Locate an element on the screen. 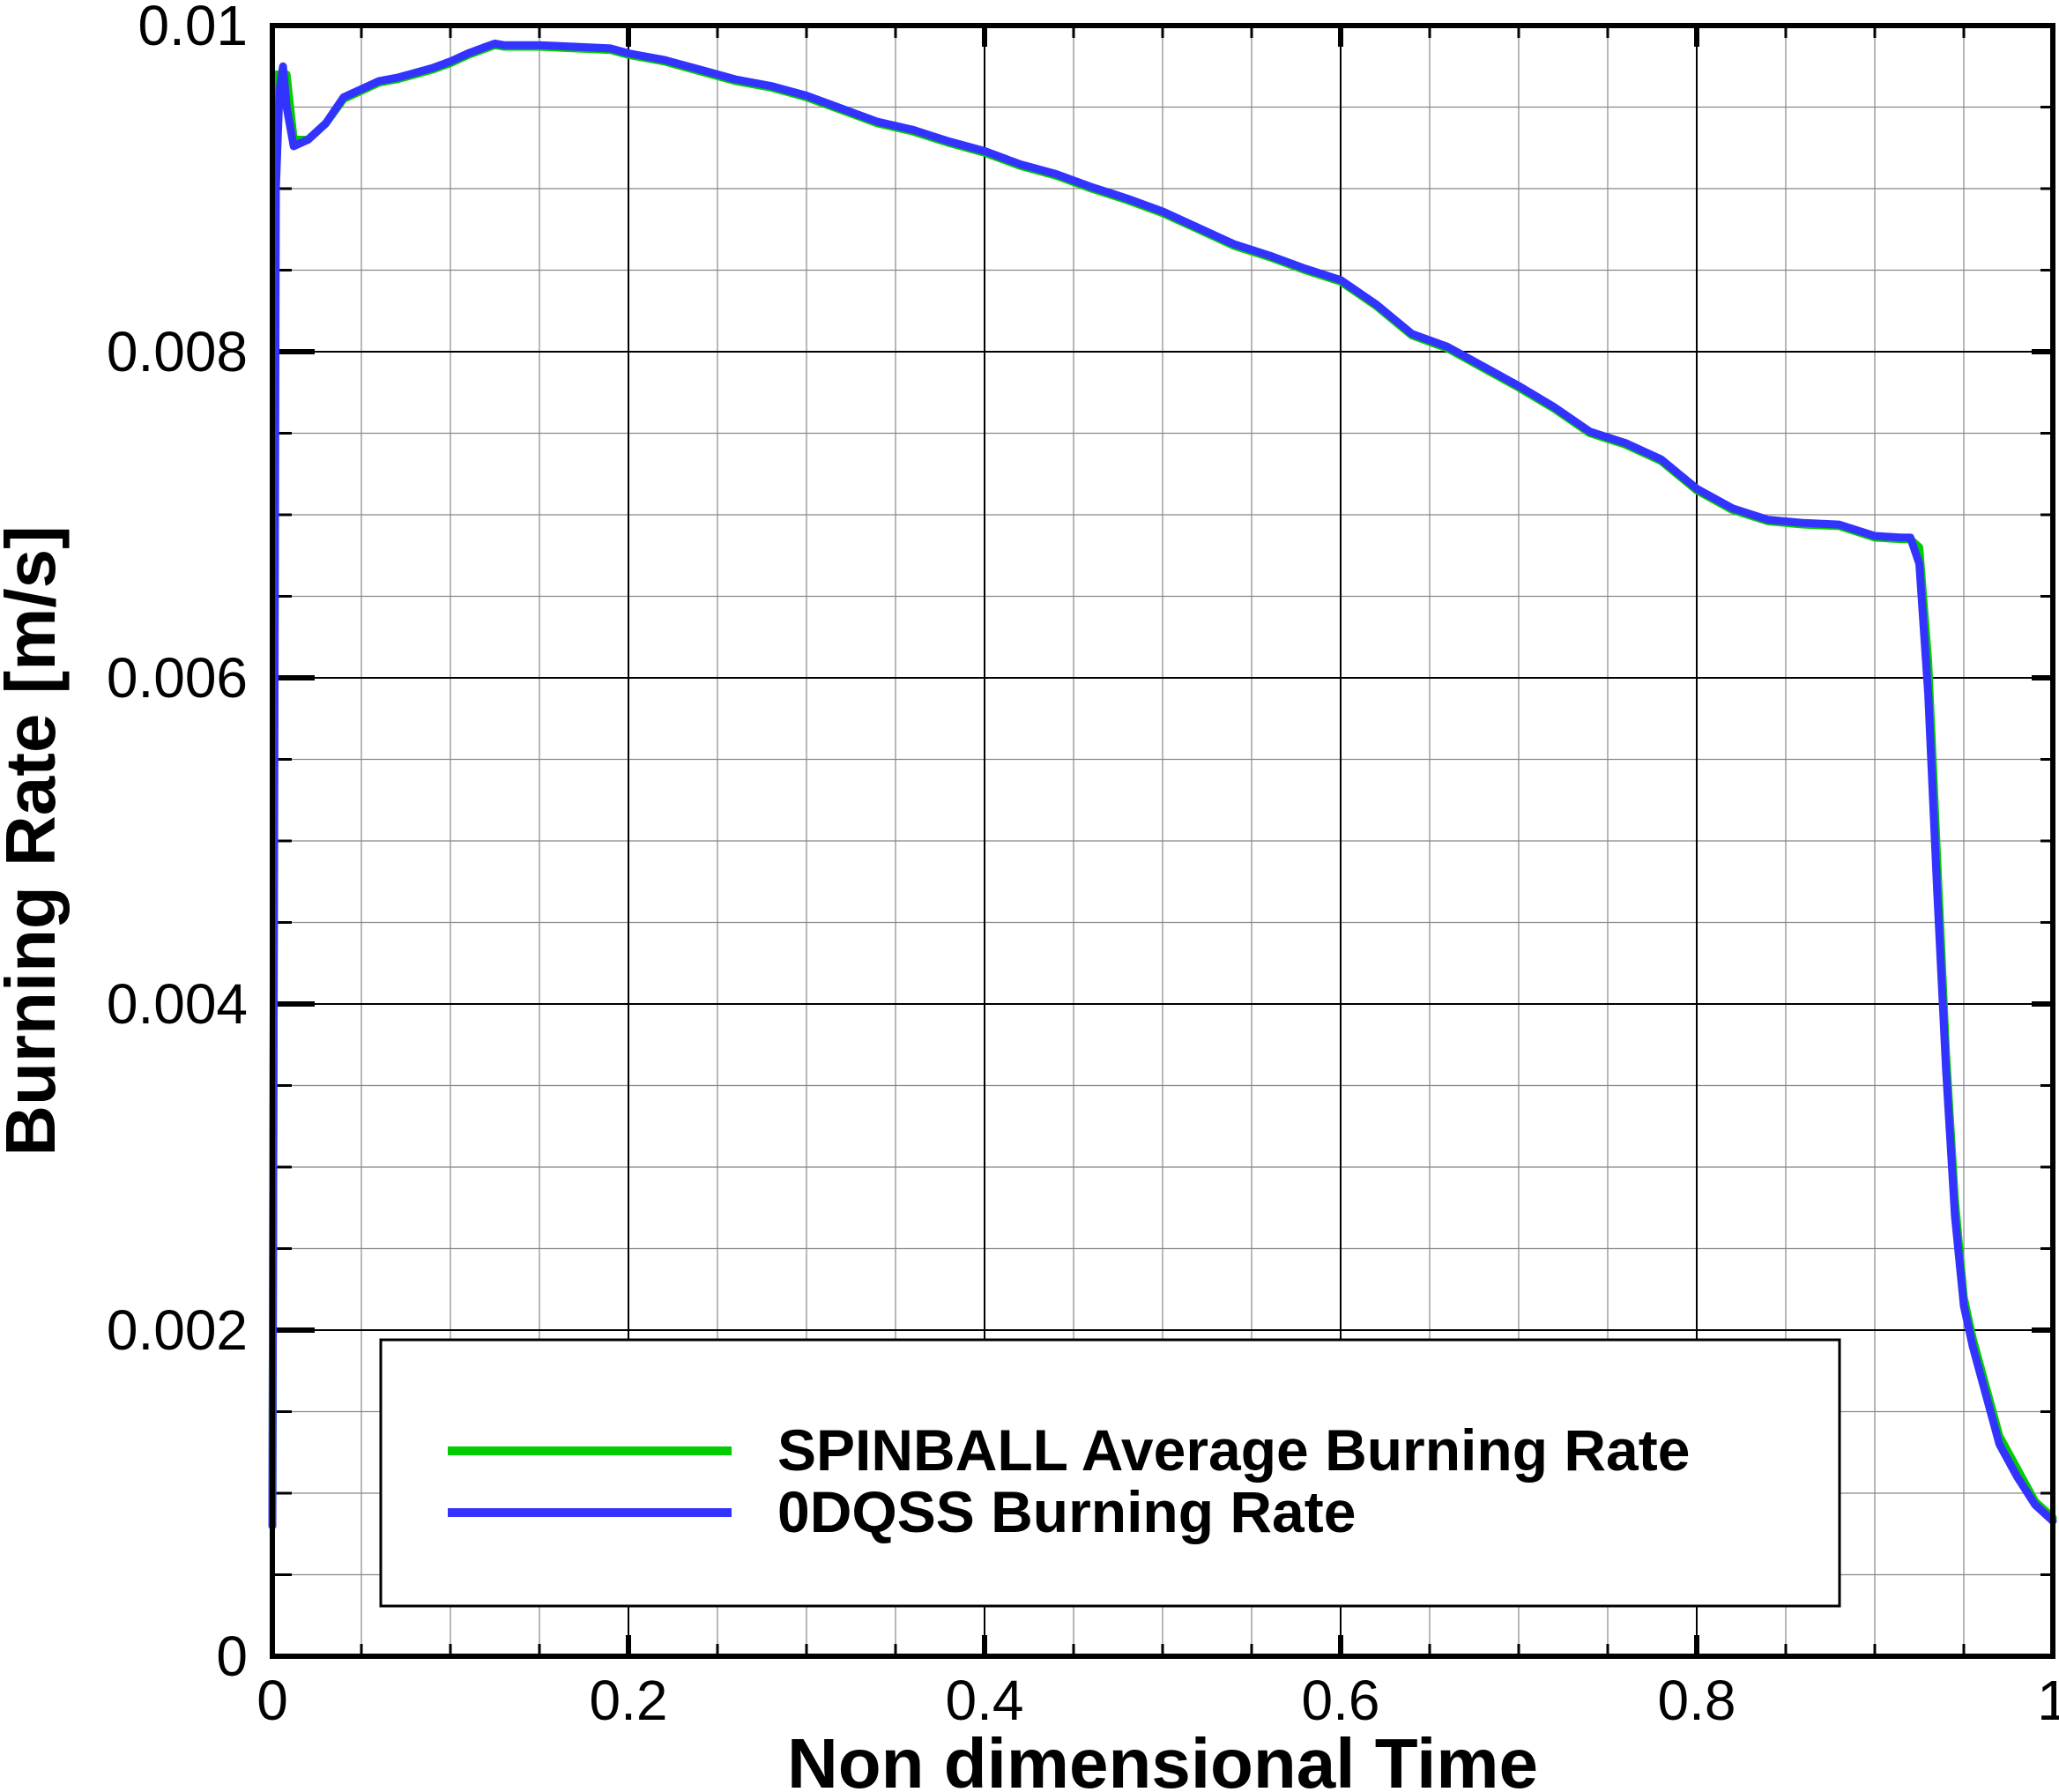  x-tick-label: 0 is located at coordinates (272, 1700).